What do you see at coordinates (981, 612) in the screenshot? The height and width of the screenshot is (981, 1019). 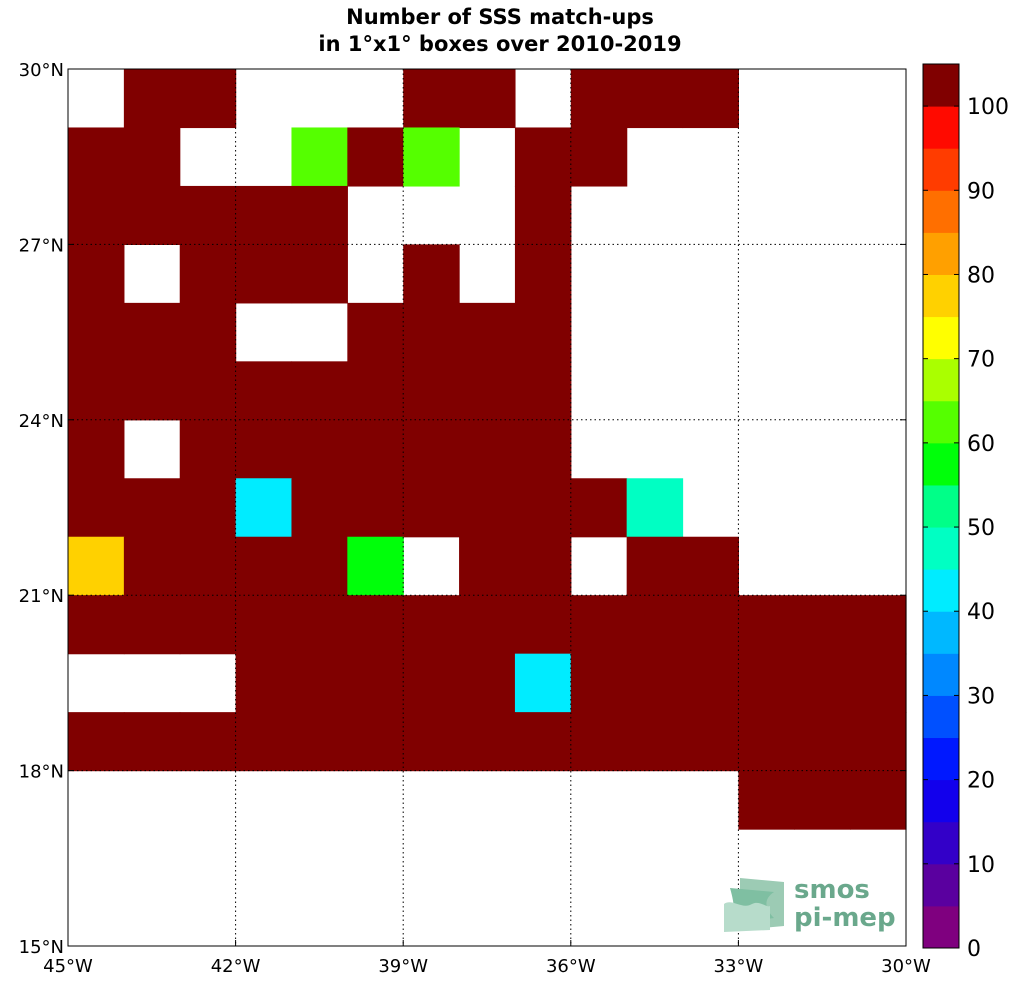 I see `colorbar-tick-label: 40` at bounding box center [981, 612].